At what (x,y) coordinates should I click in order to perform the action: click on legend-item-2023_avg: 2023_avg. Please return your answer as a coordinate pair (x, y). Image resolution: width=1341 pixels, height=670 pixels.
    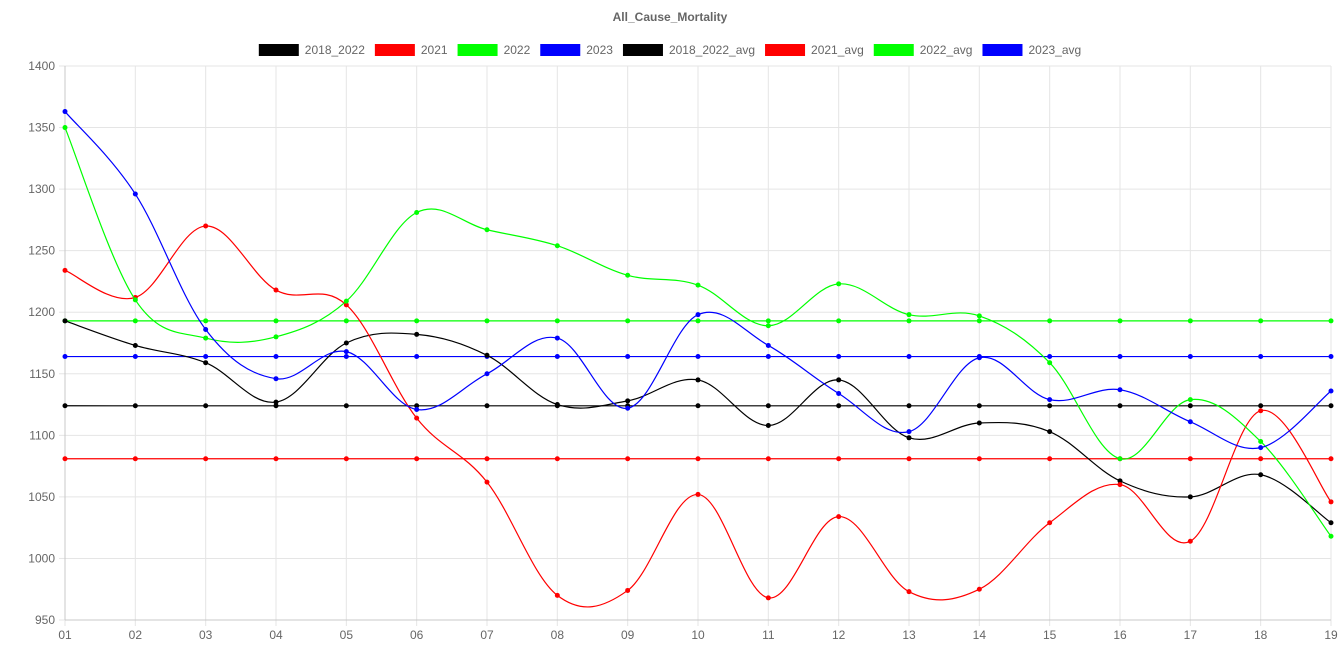
    Looking at the image, I should click on (1031, 50).